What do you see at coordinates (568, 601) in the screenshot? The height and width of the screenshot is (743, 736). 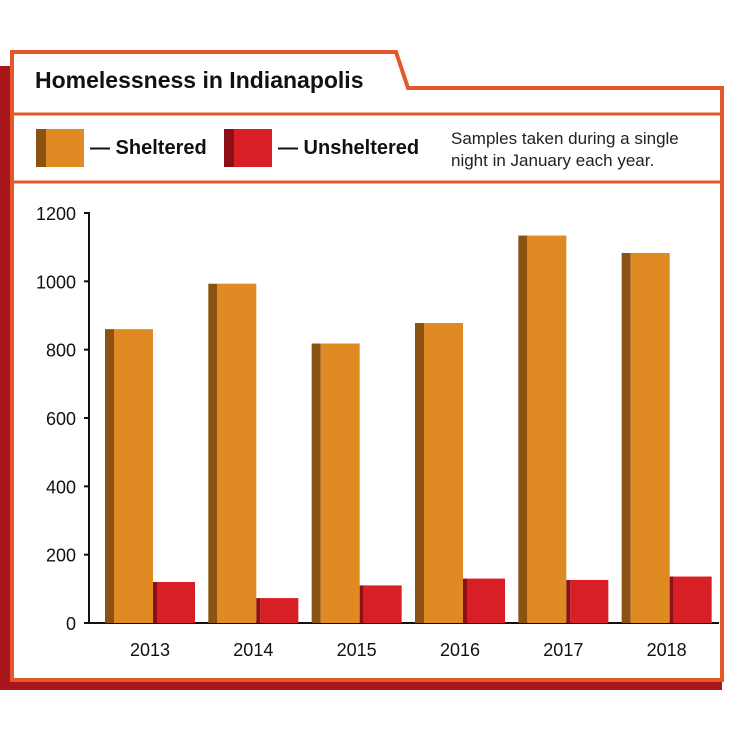 I see `bar-unsheltered-shadow-2017` at bounding box center [568, 601].